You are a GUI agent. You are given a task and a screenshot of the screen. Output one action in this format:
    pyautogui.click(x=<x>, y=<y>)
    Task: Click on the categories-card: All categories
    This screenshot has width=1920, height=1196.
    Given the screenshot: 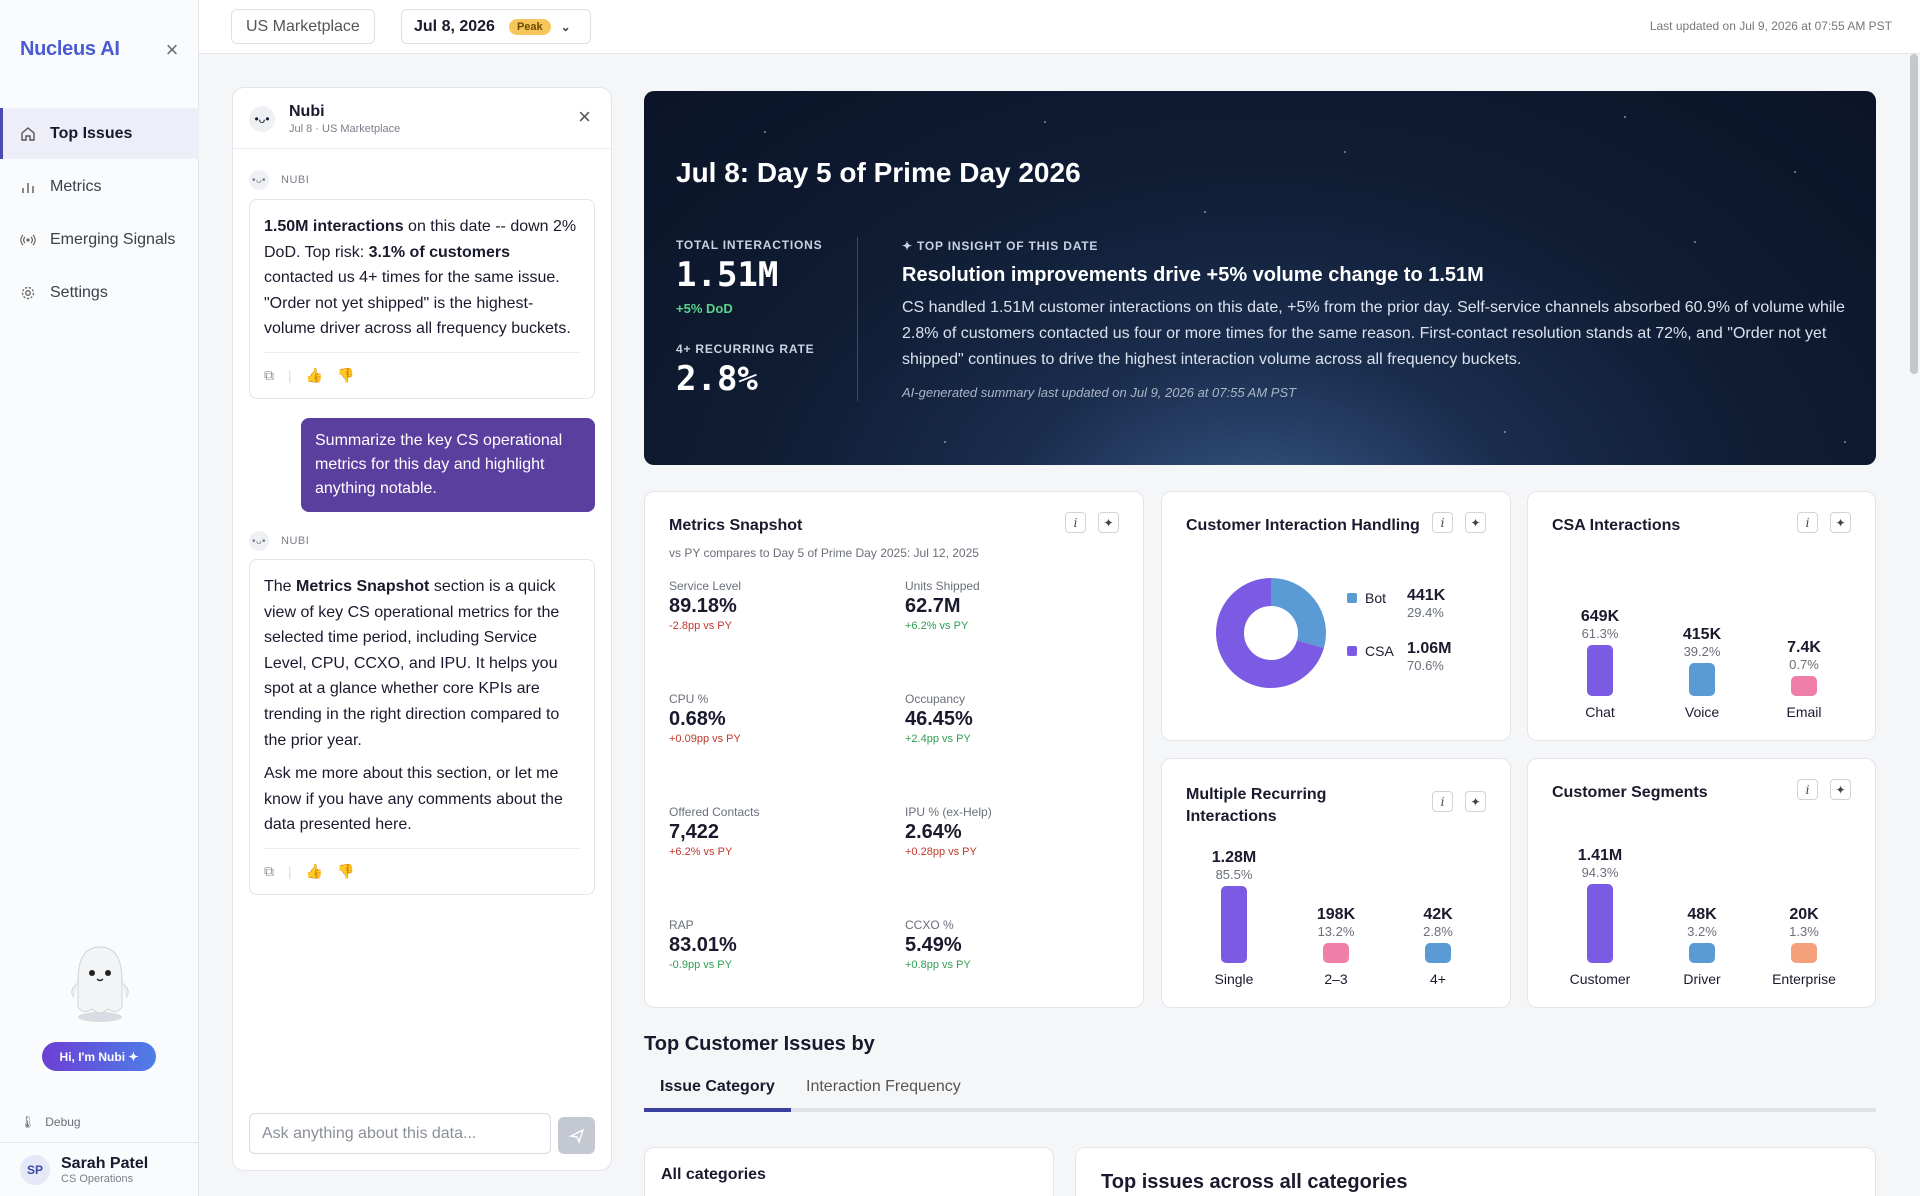 What is the action you would take?
    pyautogui.click(x=849, y=1171)
    